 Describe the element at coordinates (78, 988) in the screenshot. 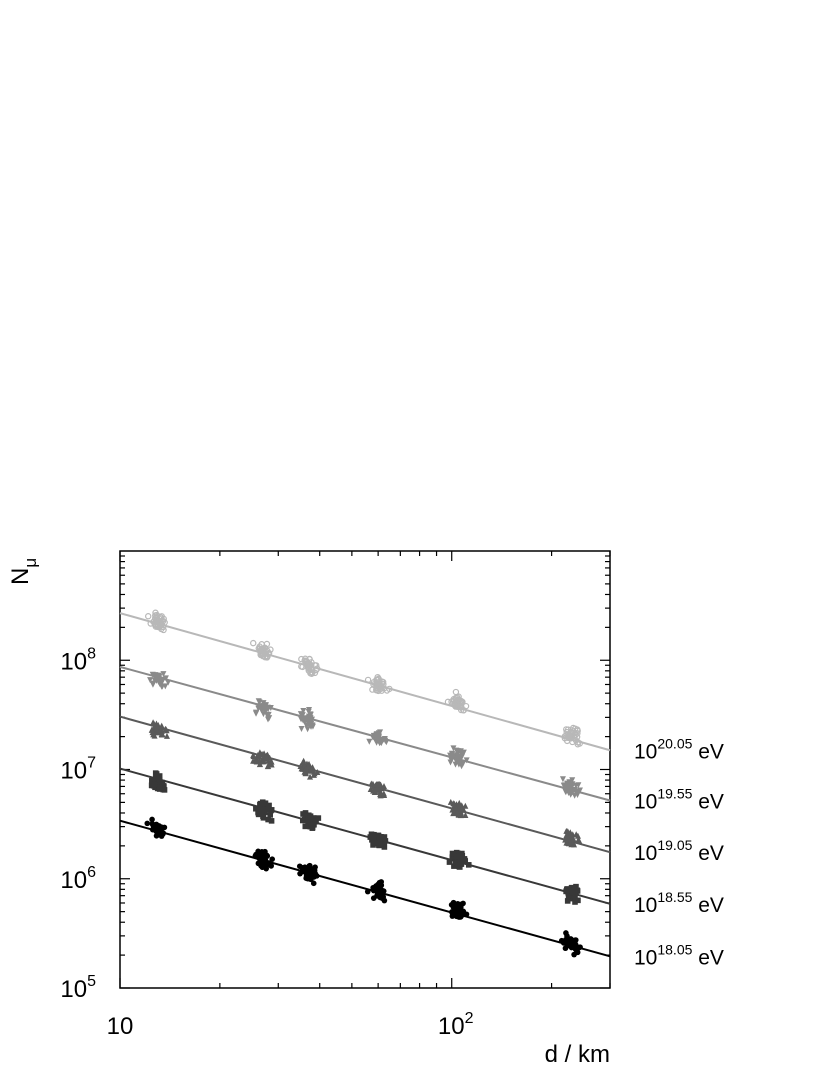

I see `y-tick-label: 10⁵` at that location.